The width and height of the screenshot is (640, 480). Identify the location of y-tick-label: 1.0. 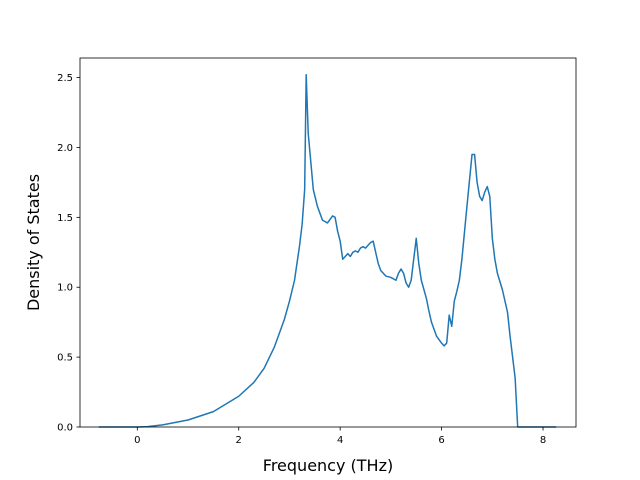
(65, 288).